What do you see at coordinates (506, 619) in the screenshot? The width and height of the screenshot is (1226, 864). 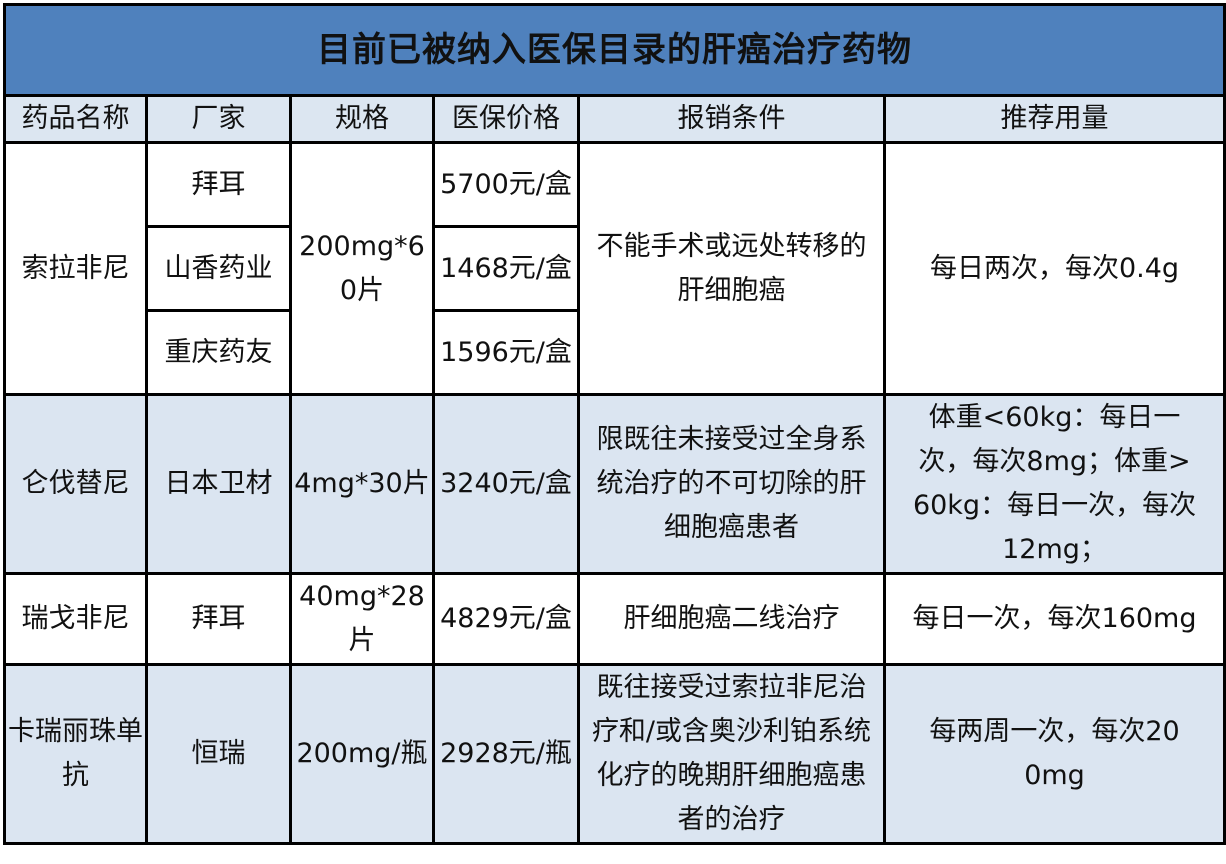 I see `price: 4829元/盒` at bounding box center [506, 619].